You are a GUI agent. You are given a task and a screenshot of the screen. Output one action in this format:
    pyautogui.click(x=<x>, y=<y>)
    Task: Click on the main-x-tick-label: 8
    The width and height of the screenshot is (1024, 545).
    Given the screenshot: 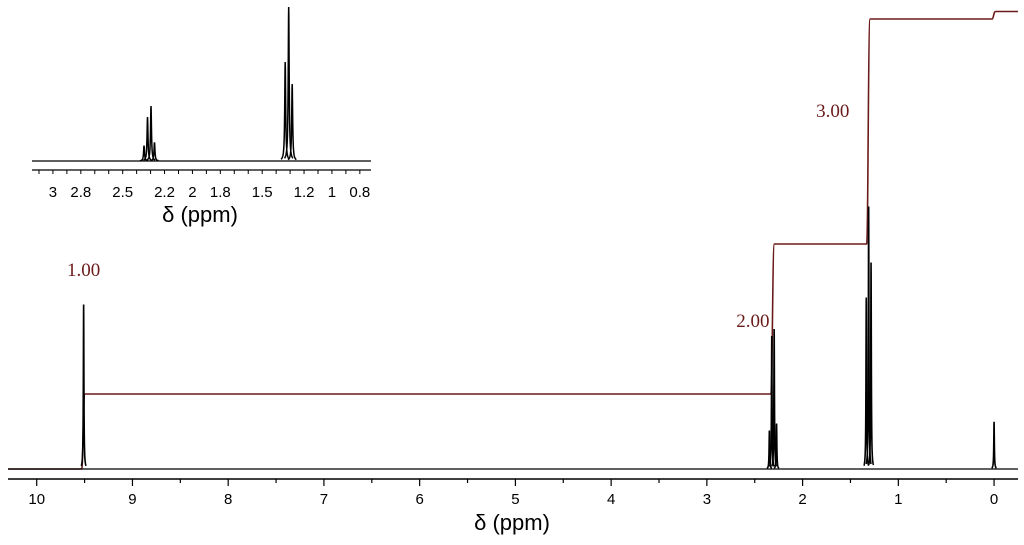 What is the action you would take?
    pyautogui.click(x=228, y=499)
    